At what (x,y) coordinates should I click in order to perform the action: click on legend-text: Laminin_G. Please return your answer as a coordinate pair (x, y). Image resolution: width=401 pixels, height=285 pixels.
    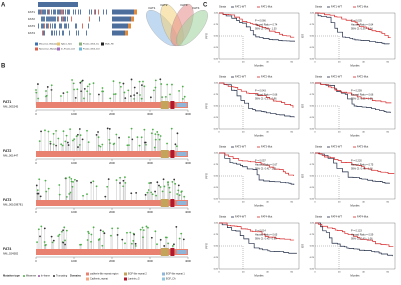
    Looking at the image, I should click on (134, 279).